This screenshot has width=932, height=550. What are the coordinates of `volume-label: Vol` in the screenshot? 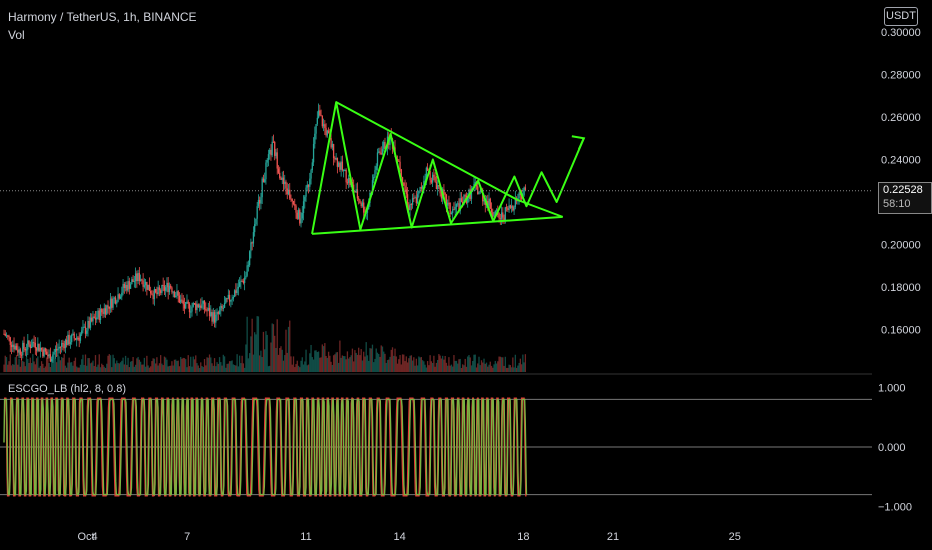 It's located at (16, 35).